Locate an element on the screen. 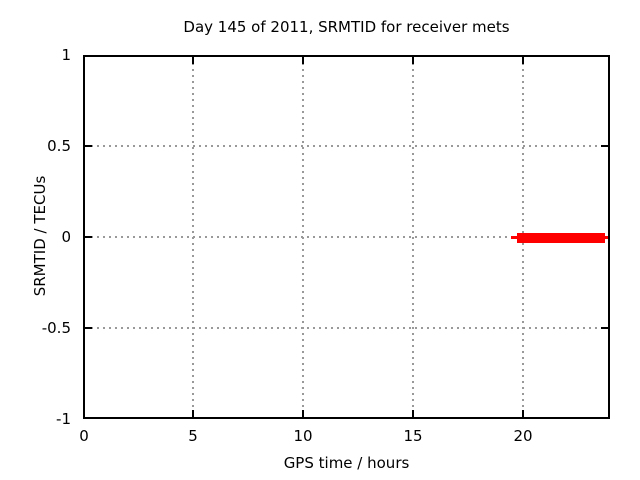 The width and height of the screenshot is (640, 480). x-tick-label: 15 is located at coordinates (413, 436).